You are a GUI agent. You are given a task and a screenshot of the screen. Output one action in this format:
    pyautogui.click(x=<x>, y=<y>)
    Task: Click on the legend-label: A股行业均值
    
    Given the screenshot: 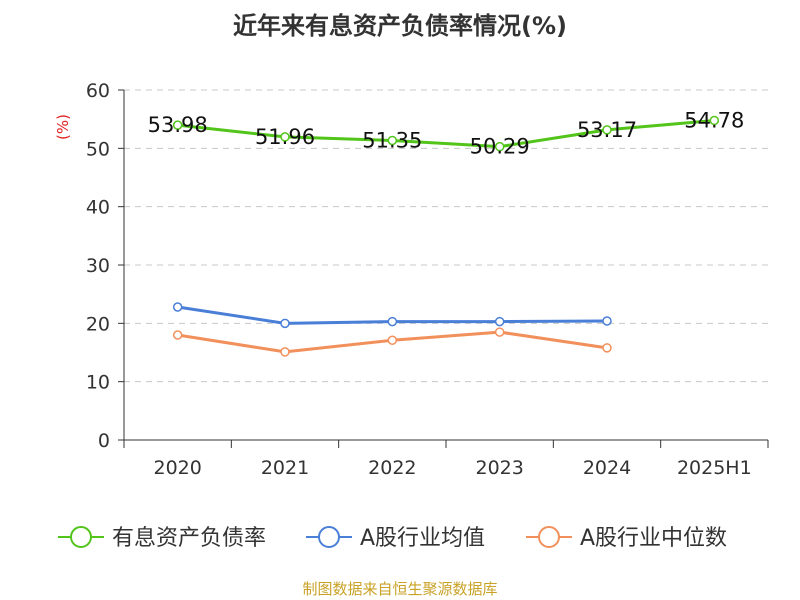 What is the action you would take?
    pyautogui.click(x=422, y=538)
    